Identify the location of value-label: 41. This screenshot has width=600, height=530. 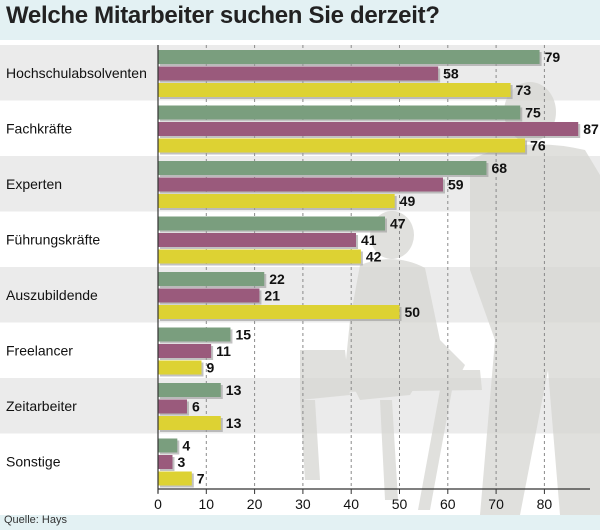
(369, 240).